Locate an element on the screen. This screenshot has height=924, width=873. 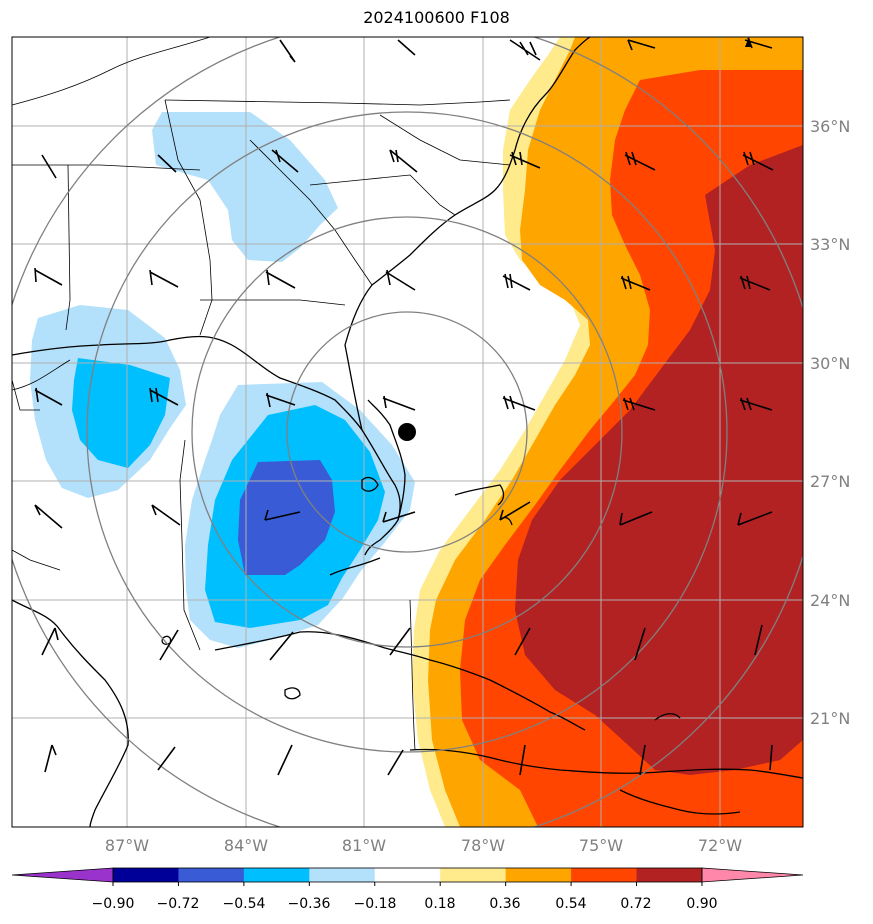
lon-label: 78°W is located at coordinates (483, 845).